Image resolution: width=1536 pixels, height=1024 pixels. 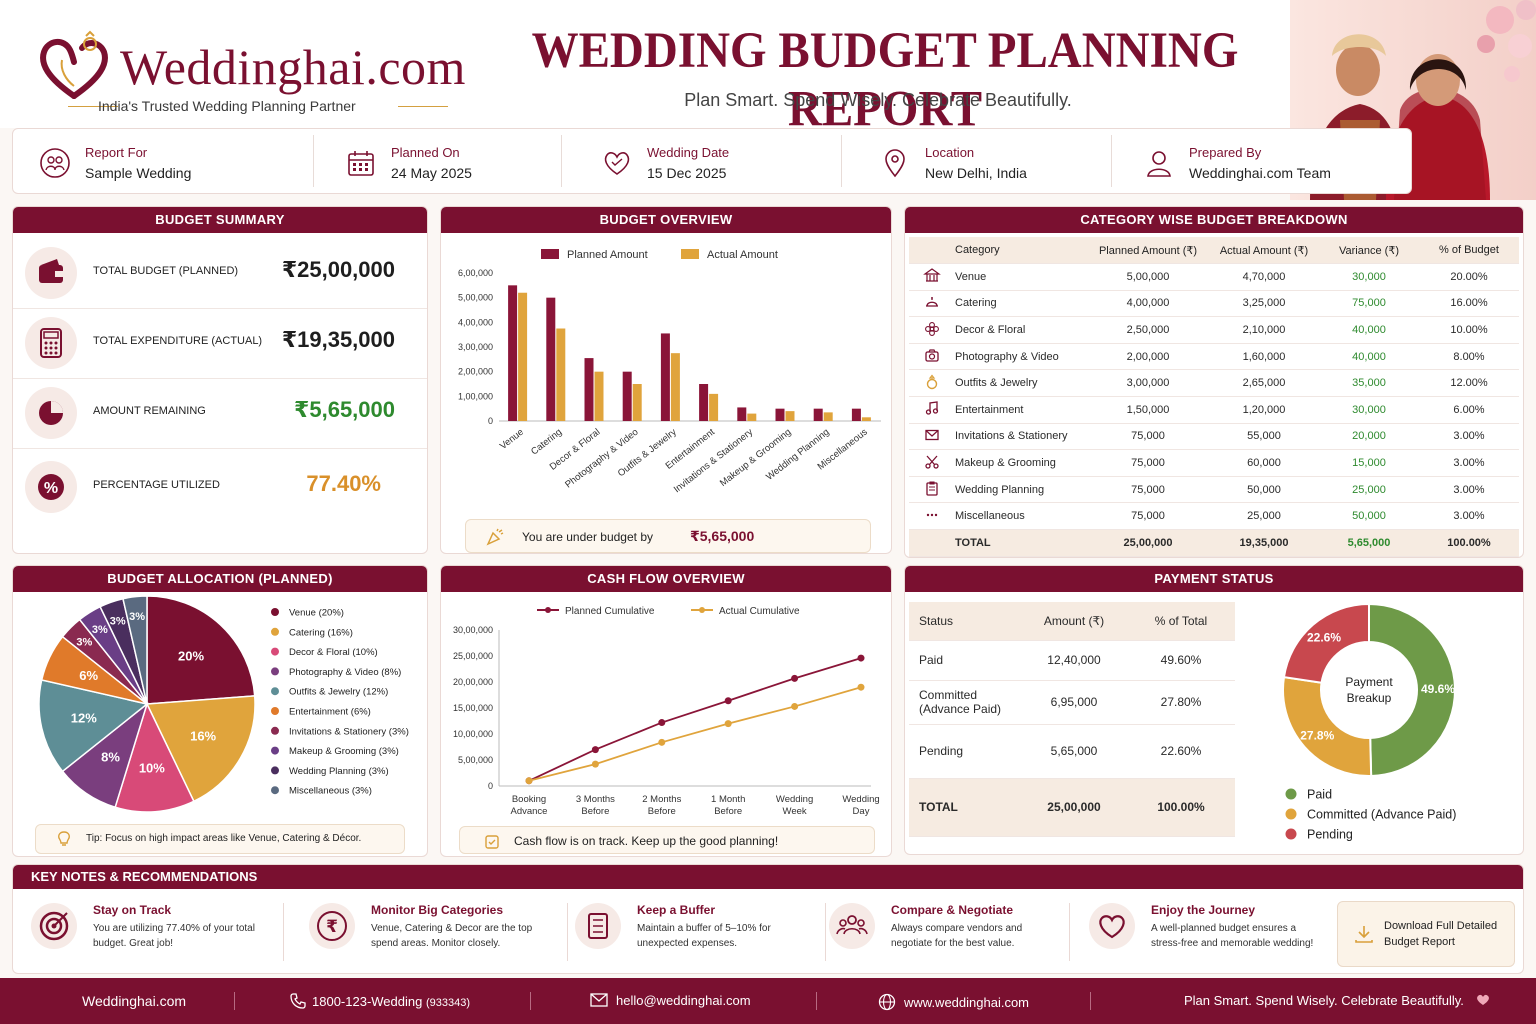 I want to click on x-tick-label: Wedding Day, so click(x=860, y=805).